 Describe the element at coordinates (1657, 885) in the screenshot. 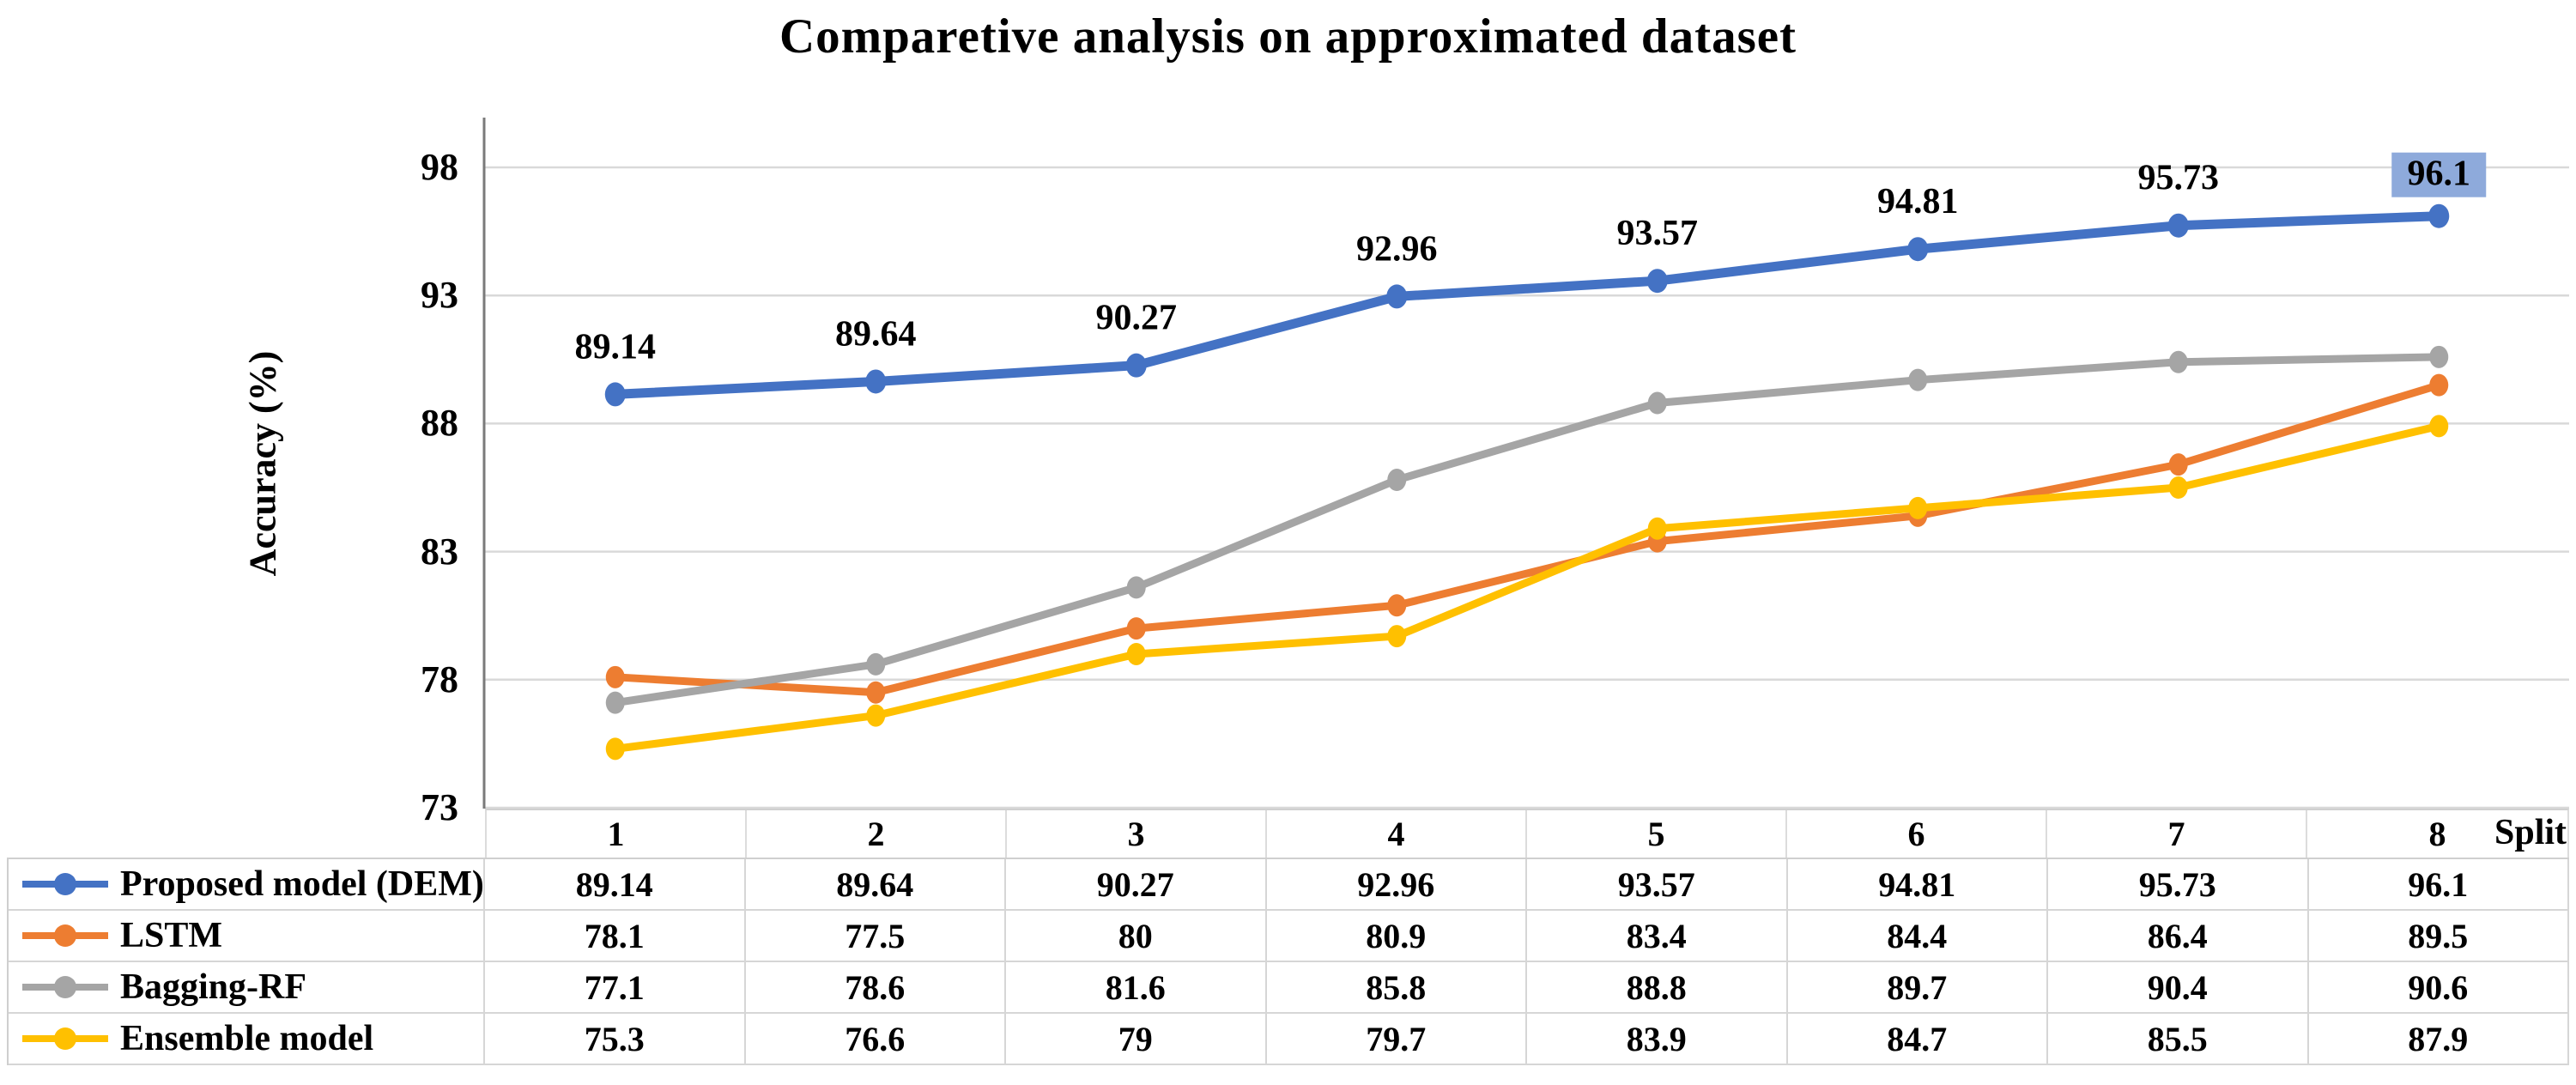

I see `value-cell: 93.57` at that location.